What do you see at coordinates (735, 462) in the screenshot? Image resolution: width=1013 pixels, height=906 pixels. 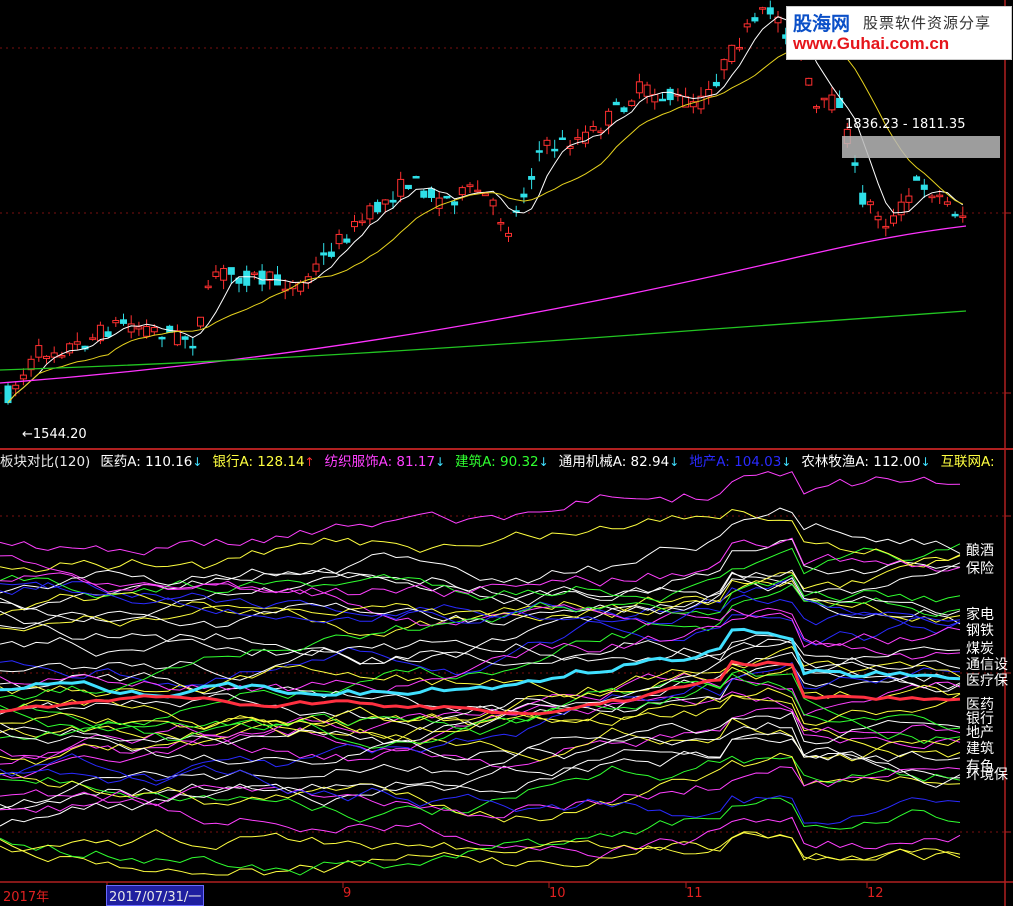 I see `legend-label: 地产A: 104.03` at bounding box center [735, 462].